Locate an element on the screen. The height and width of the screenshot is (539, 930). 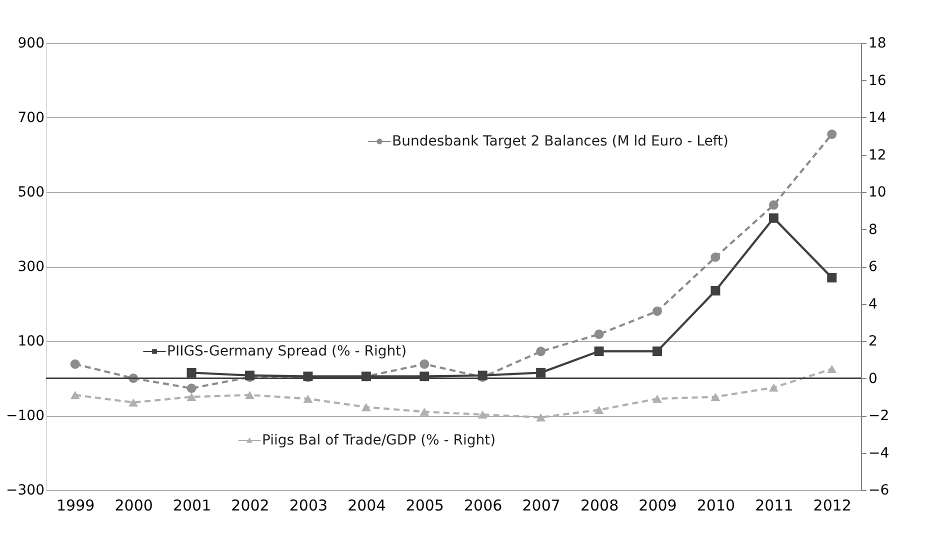
y2-tick-label: 8 is located at coordinates (873, 230).